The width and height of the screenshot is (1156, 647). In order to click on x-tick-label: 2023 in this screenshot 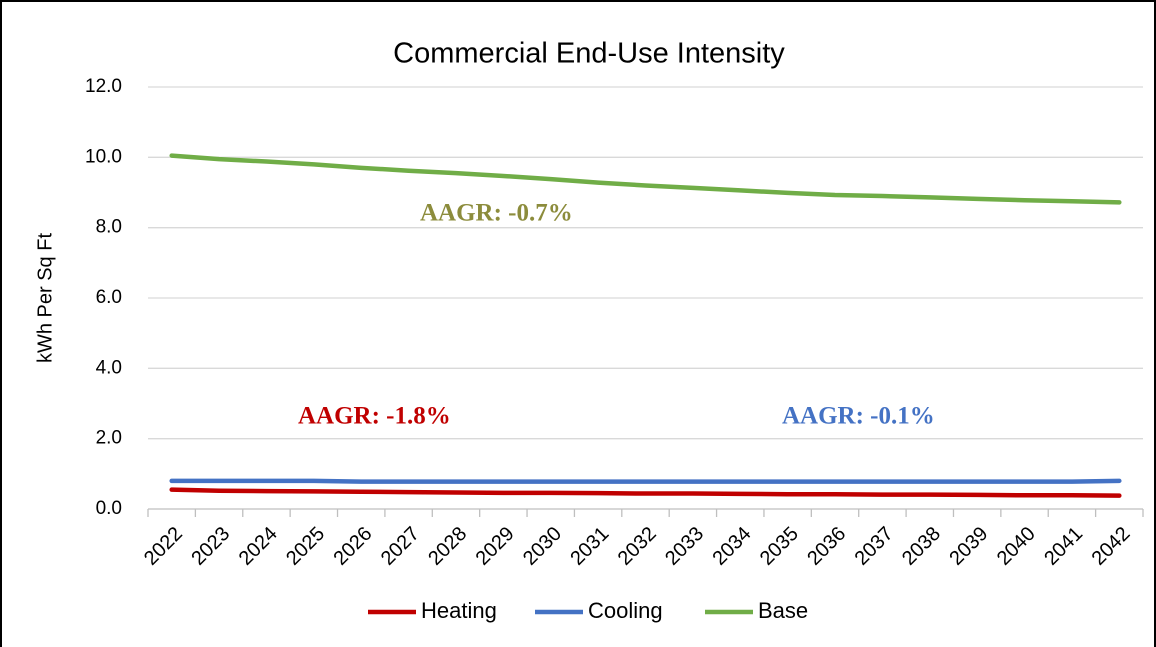, I will do `click(210, 546)`.